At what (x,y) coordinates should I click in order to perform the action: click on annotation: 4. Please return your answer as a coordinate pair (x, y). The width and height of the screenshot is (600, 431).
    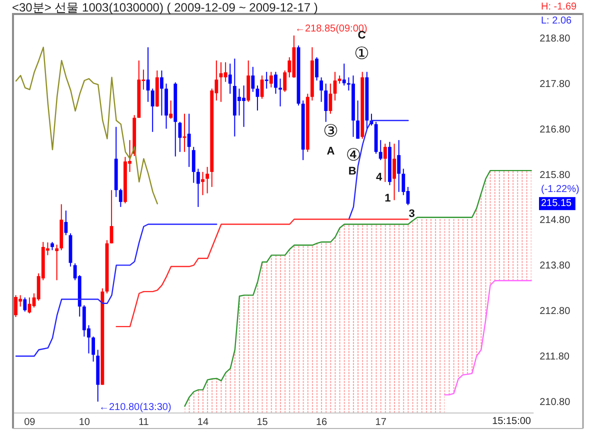
    Looking at the image, I should click on (379, 177).